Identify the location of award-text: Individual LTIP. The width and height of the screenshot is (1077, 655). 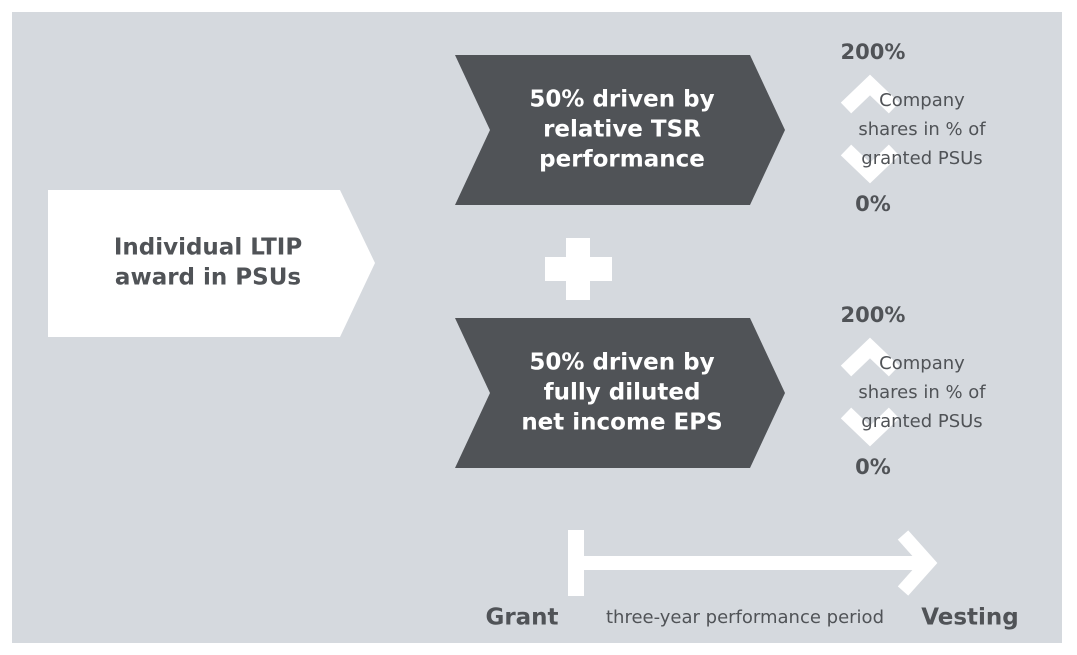
(208, 248).